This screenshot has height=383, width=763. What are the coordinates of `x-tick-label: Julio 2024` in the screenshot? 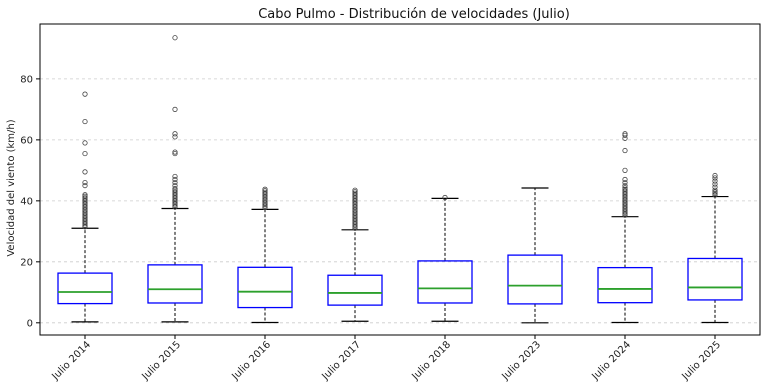 It's located at (612, 361).